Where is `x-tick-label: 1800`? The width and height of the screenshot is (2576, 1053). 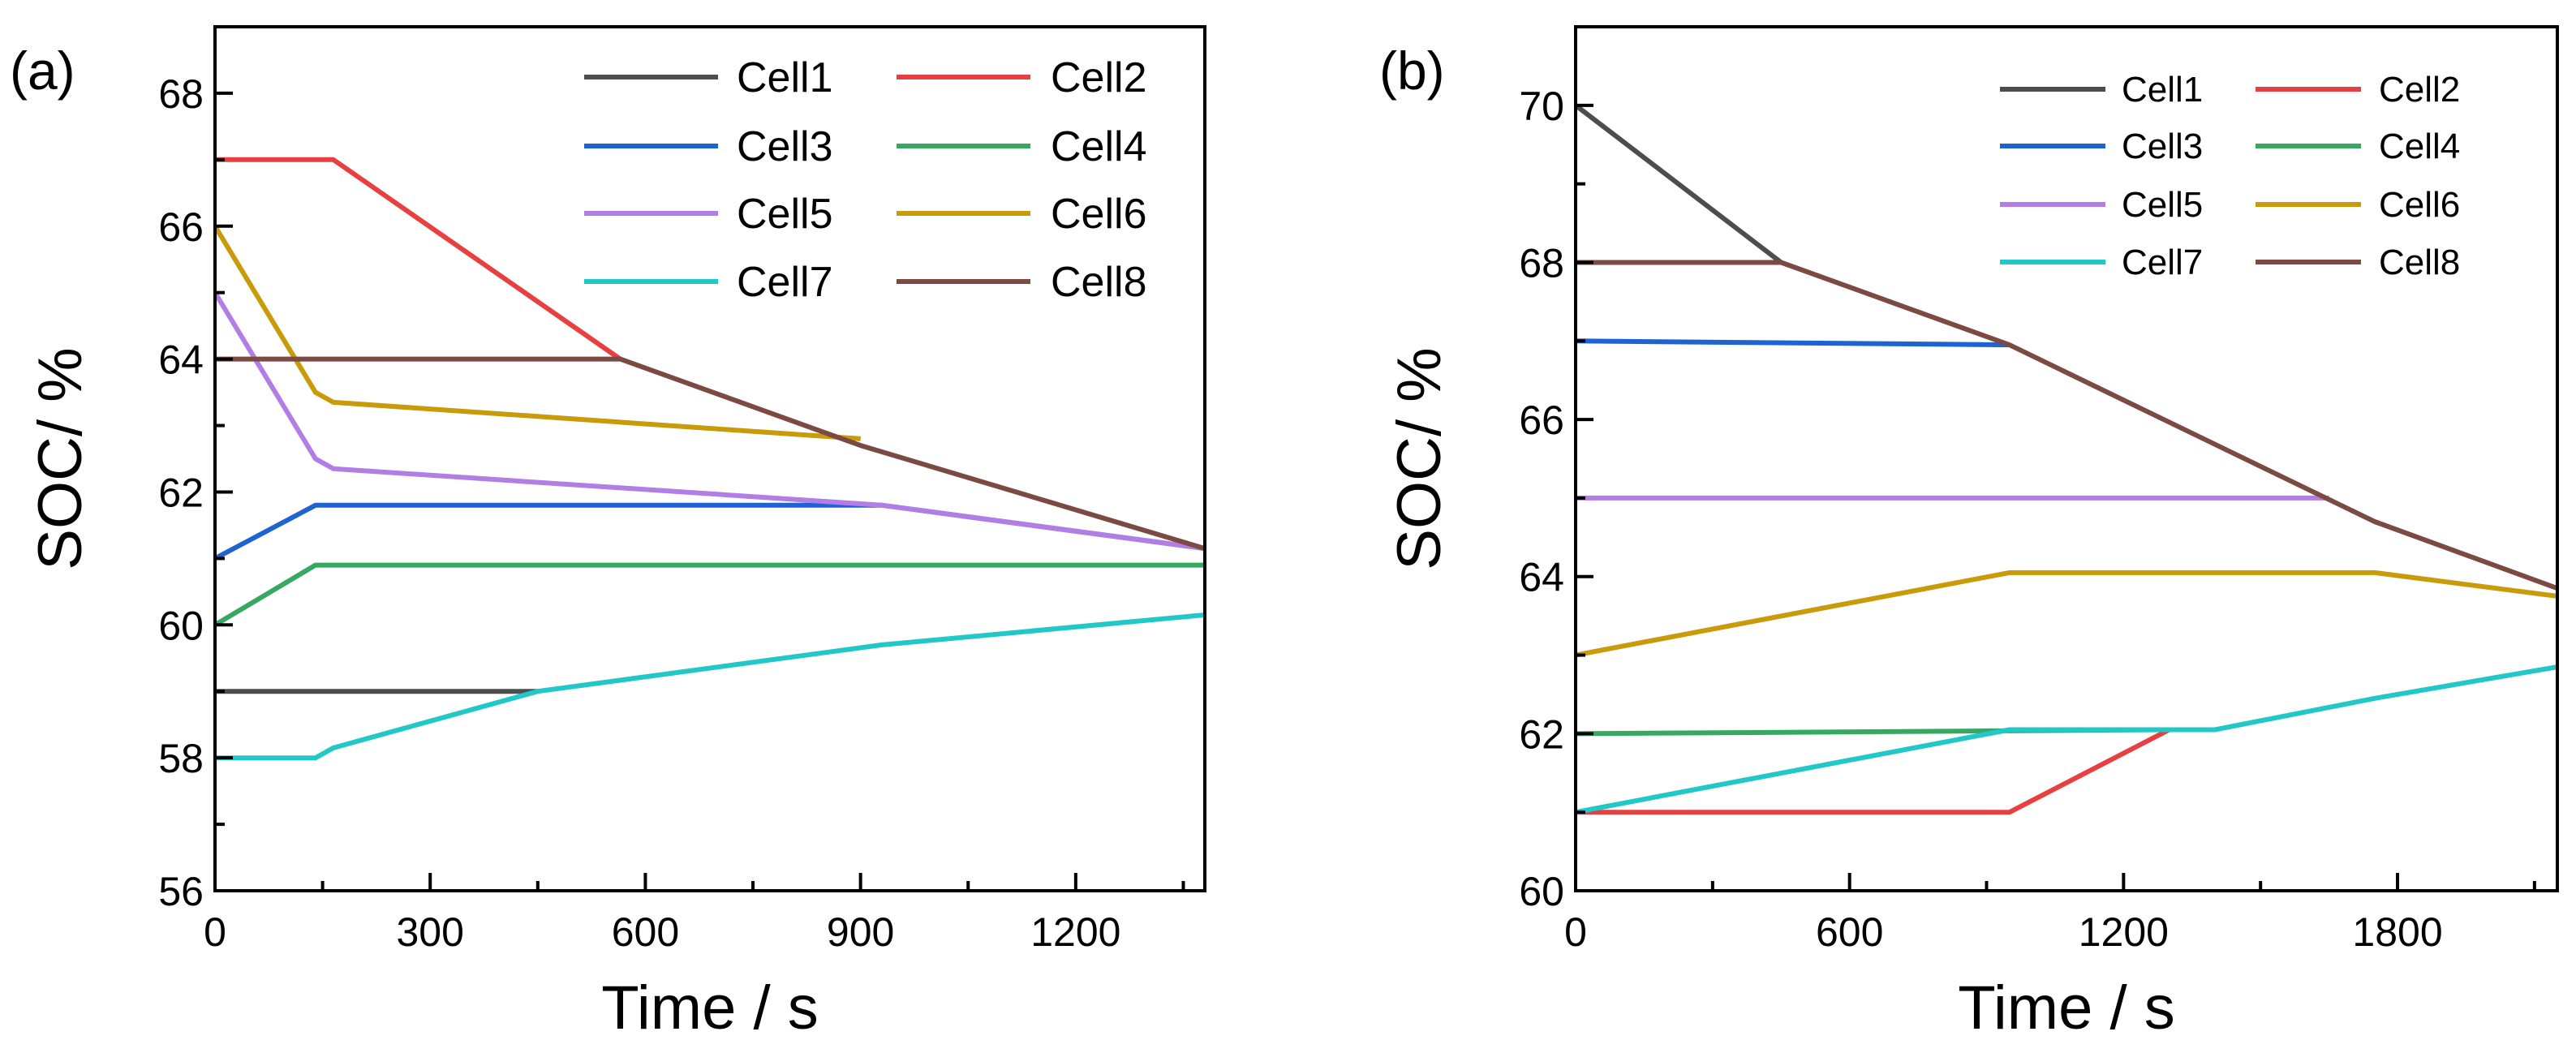
x-tick-label: 1800 is located at coordinates (2397, 932).